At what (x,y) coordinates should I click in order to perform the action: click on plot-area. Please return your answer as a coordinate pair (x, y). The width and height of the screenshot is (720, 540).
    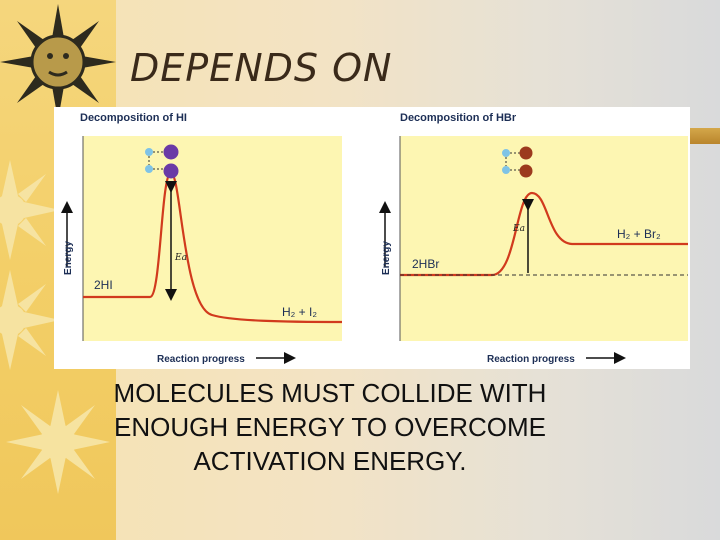
    Looking at the image, I should click on (212, 238).